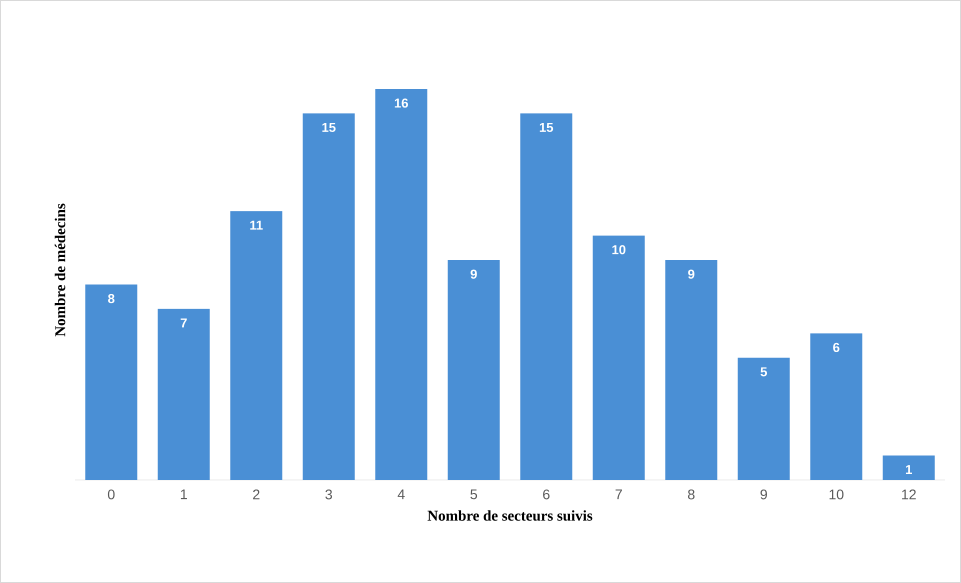 The width and height of the screenshot is (961, 583). What do you see at coordinates (763, 494) in the screenshot?
I see `x-tick-label: 9` at bounding box center [763, 494].